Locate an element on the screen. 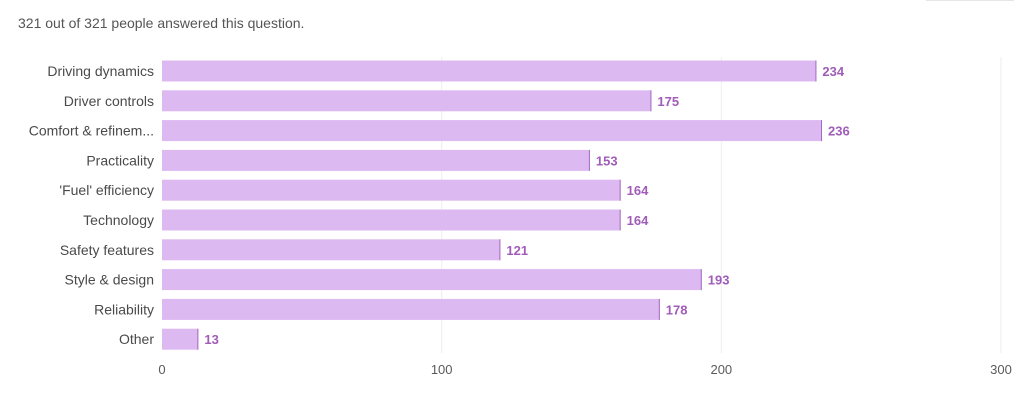 The height and width of the screenshot is (400, 1024). category-label: Driver controls is located at coordinates (109, 101).